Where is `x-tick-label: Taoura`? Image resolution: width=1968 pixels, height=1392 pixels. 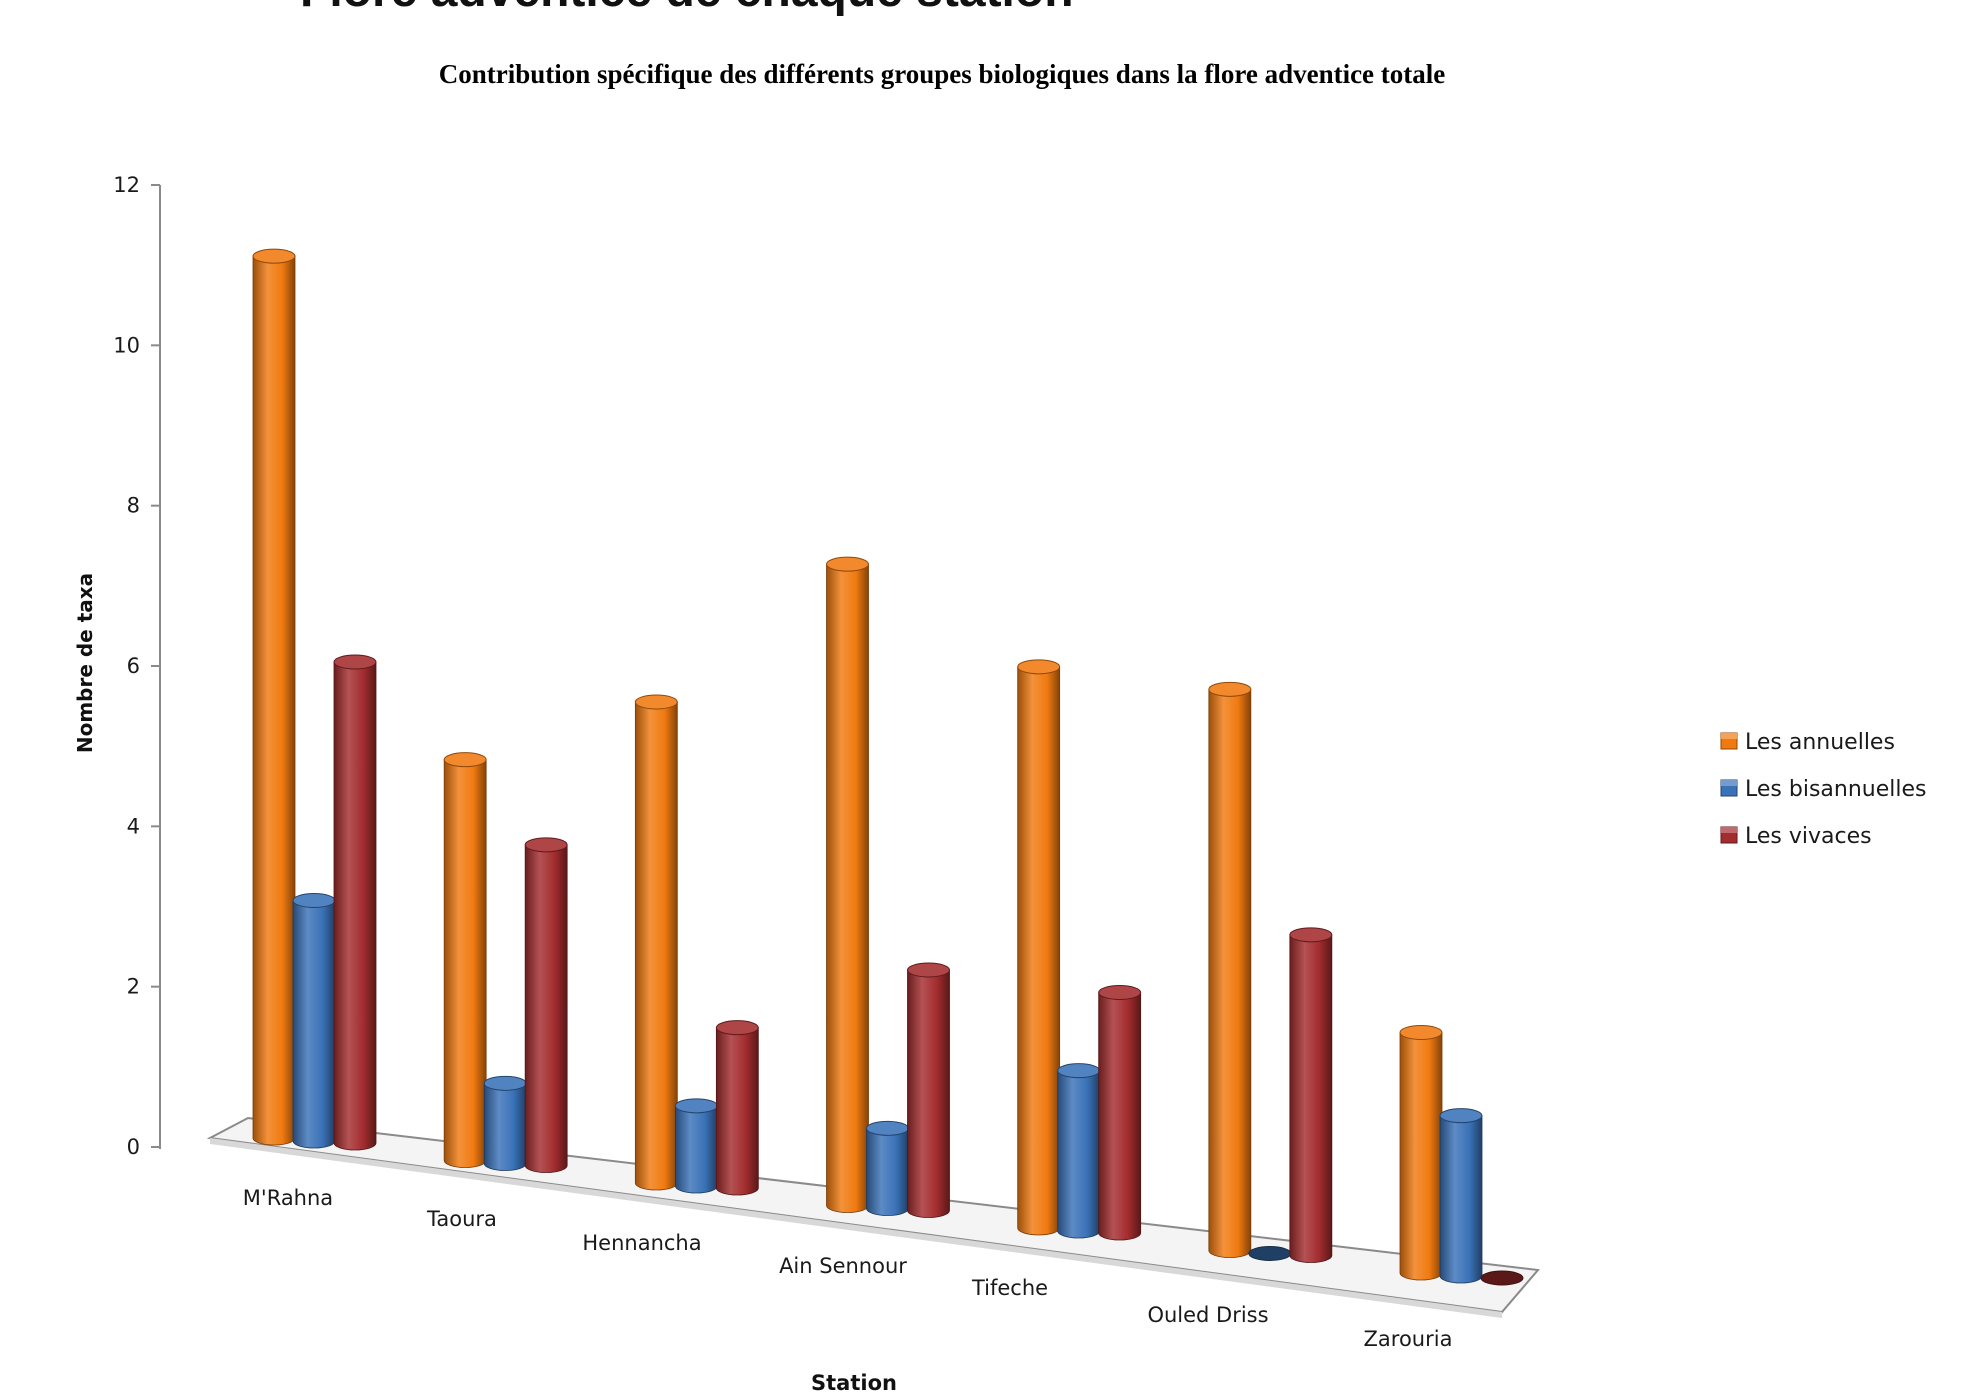 x-tick-label: Taoura is located at coordinates (461, 1219).